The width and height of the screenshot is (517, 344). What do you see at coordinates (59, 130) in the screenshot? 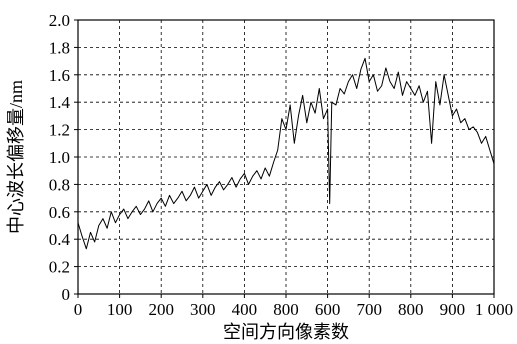
I see `y-tick-label: 1.2` at bounding box center [59, 130].